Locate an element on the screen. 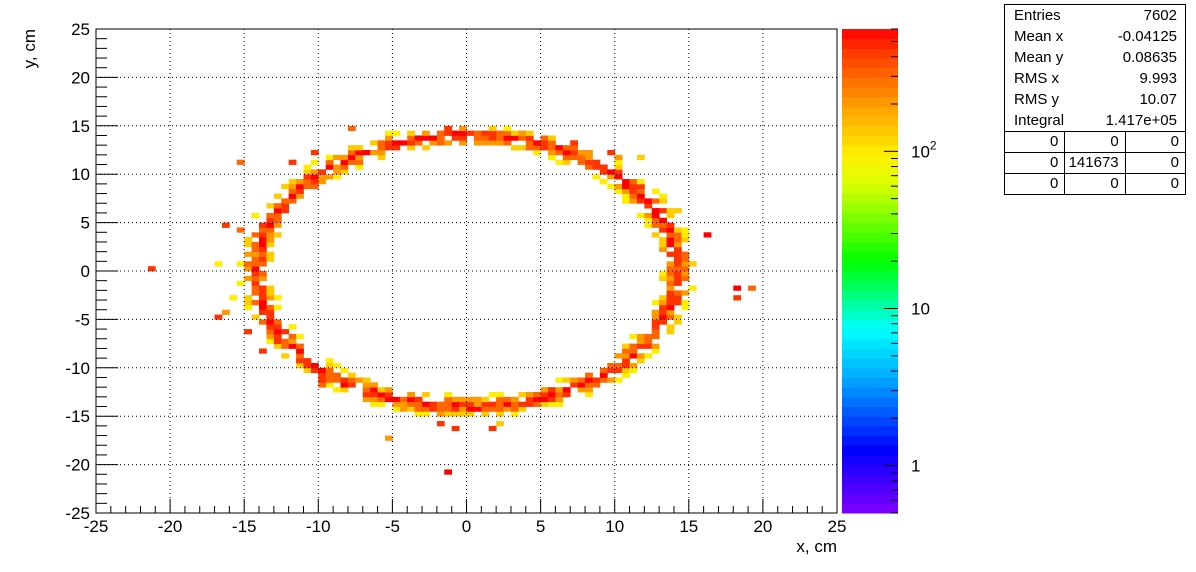  stats-grid-row: 0 141673 0 is located at coordinates (1095, 162).